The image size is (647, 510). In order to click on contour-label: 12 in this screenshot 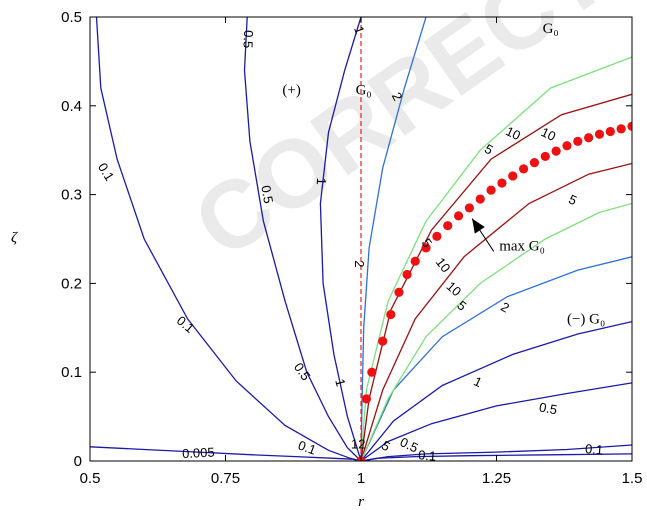, I will do `click(358, 443)`.